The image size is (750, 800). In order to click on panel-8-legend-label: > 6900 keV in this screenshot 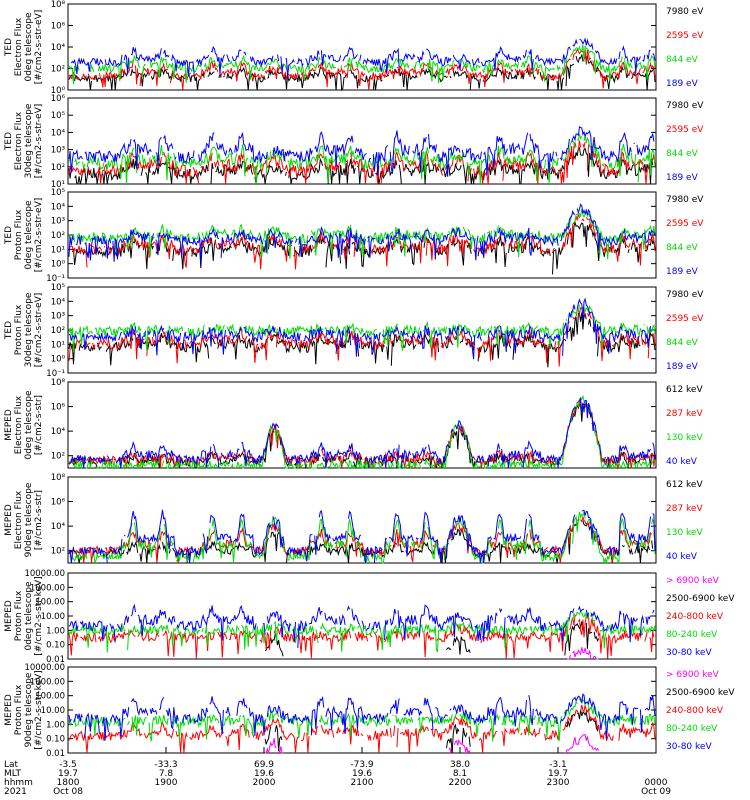, I will do `click(693, 675)`.